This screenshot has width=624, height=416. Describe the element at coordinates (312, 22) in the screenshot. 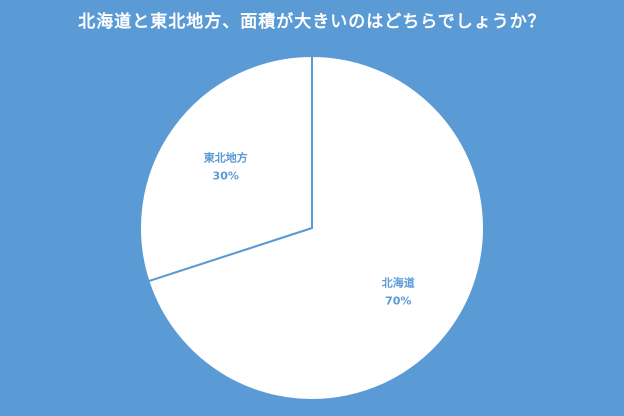

I see `chart-title: 北海道と東北地方、面積が大きいのはどちらでしょうか？` at that location.